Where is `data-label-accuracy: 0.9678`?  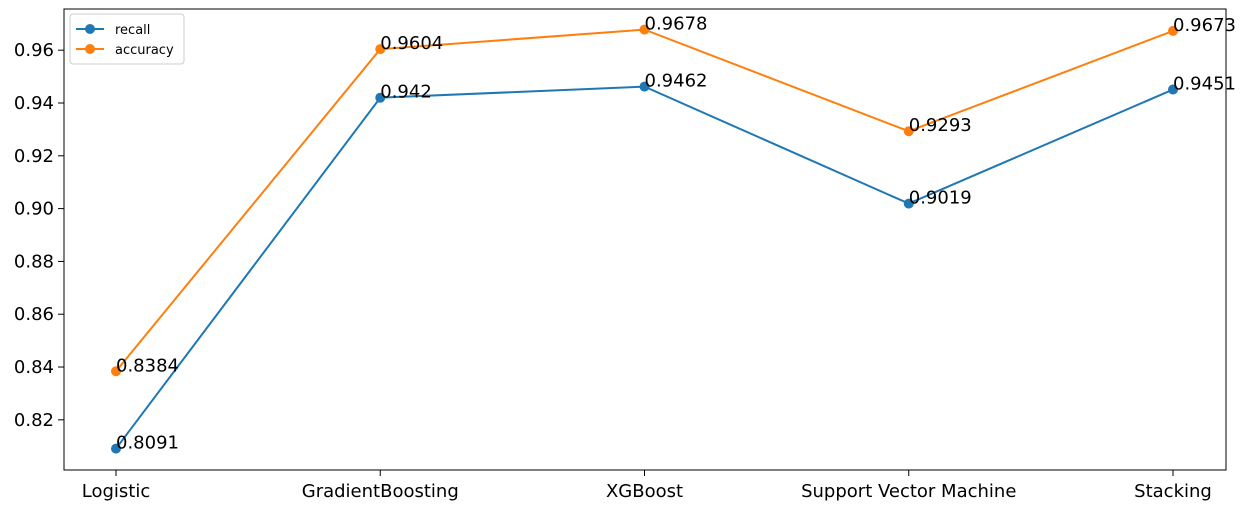 data-label-accuracy: 0.9678 is located at coordinates (676, 24).